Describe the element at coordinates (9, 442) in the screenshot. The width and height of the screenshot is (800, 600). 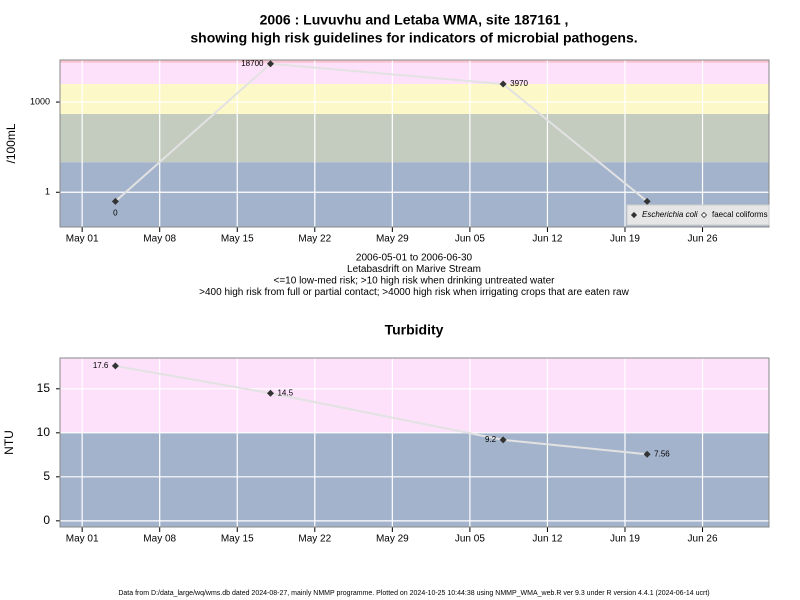
I see `y-axis-label: NTU` at that location.